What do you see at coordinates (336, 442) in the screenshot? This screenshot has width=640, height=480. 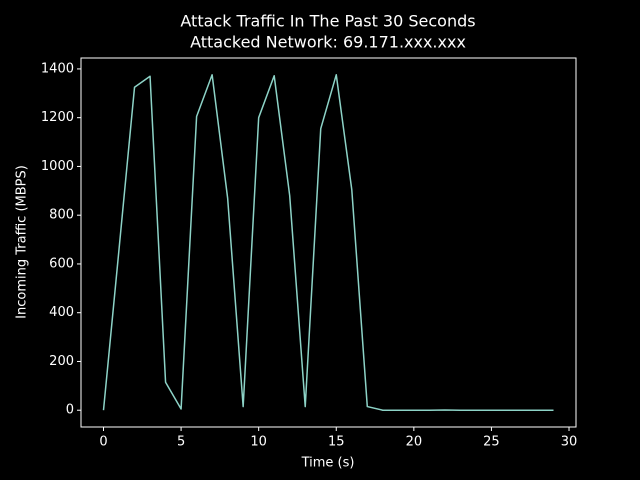 I see `x-tick-label: 15` at bounding box center [336, 442].